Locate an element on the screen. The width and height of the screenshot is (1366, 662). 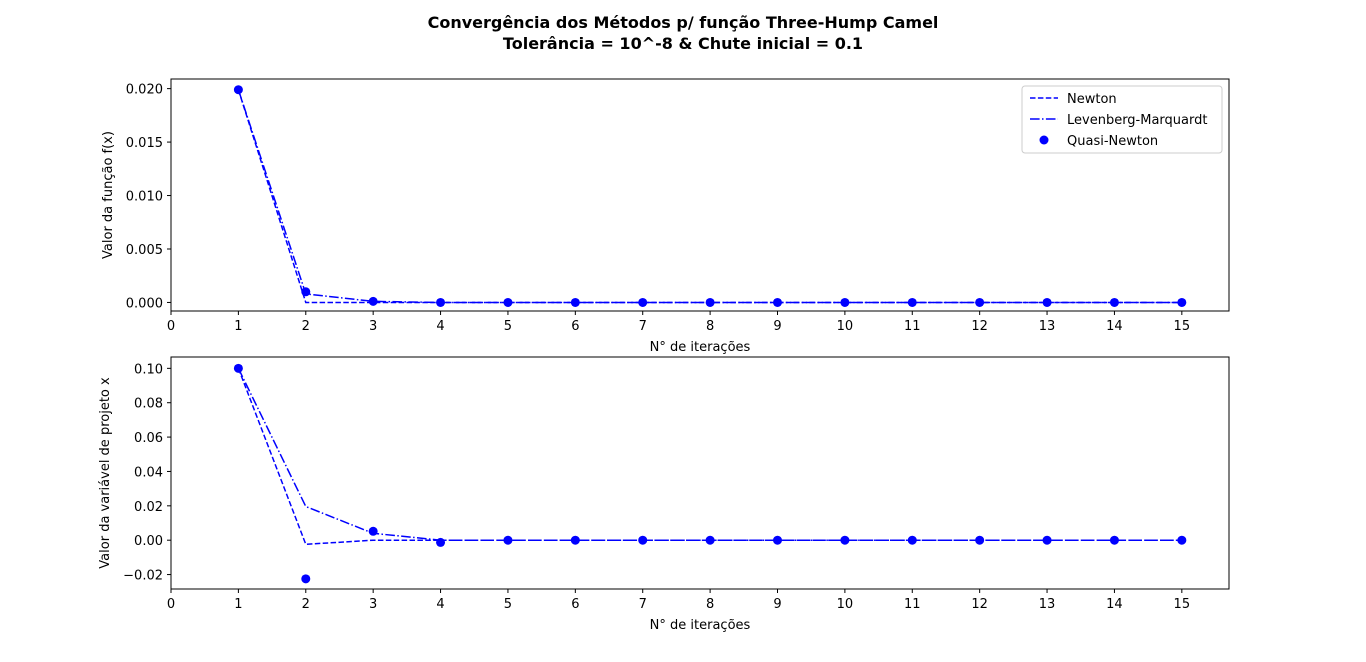
y-axis-label: Valor da variável de projeto x is located at coordinates (105, 473).